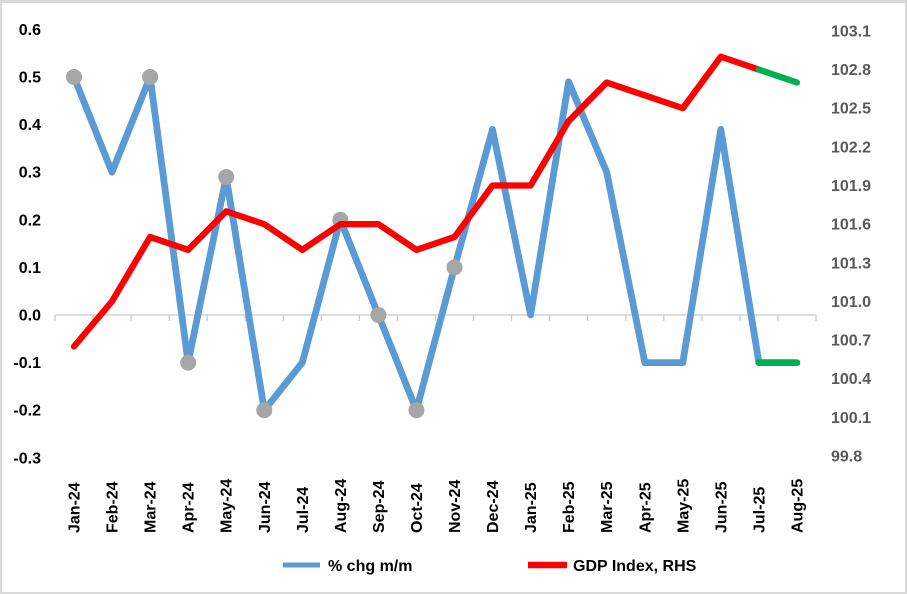 Image resolution: width=907 pixels, height=594 pixels. I want to click on left-axis-tick-label: 0.4, so click(30, 125).